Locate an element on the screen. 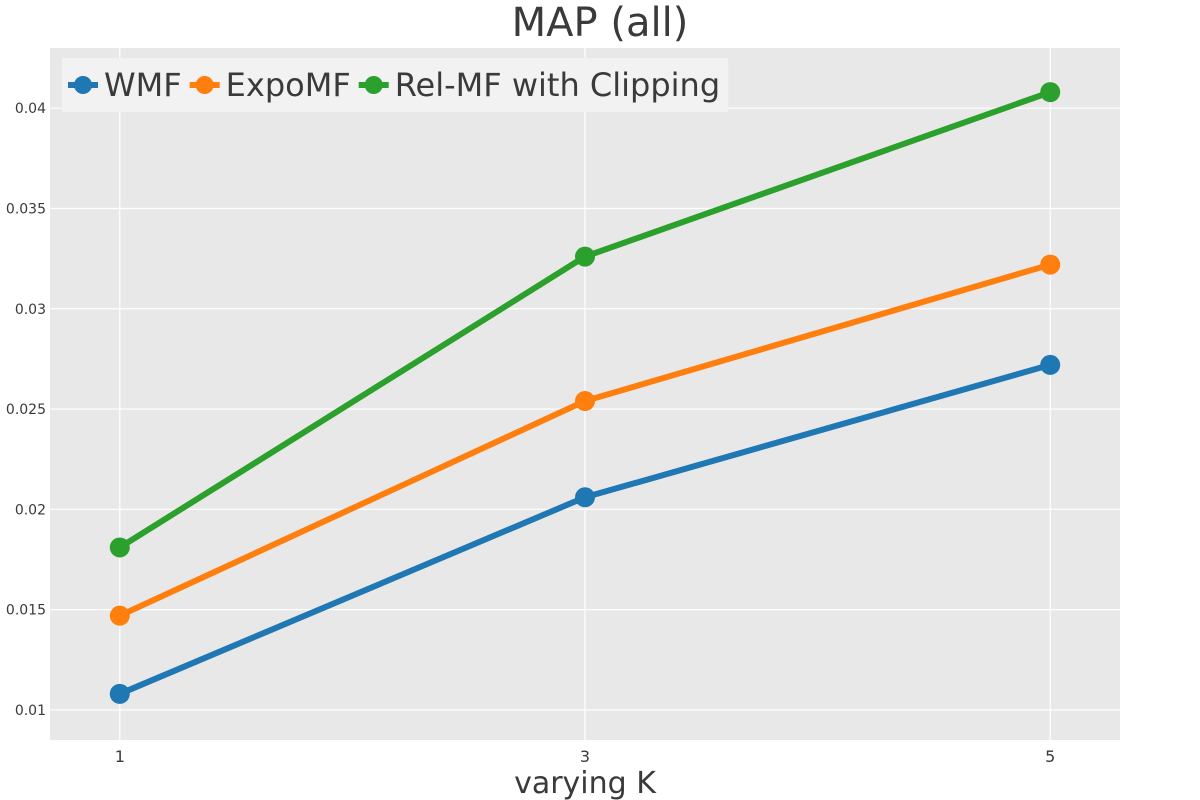  x-axis-ticks: 1 3 5 is located at coordinates (585, 756).